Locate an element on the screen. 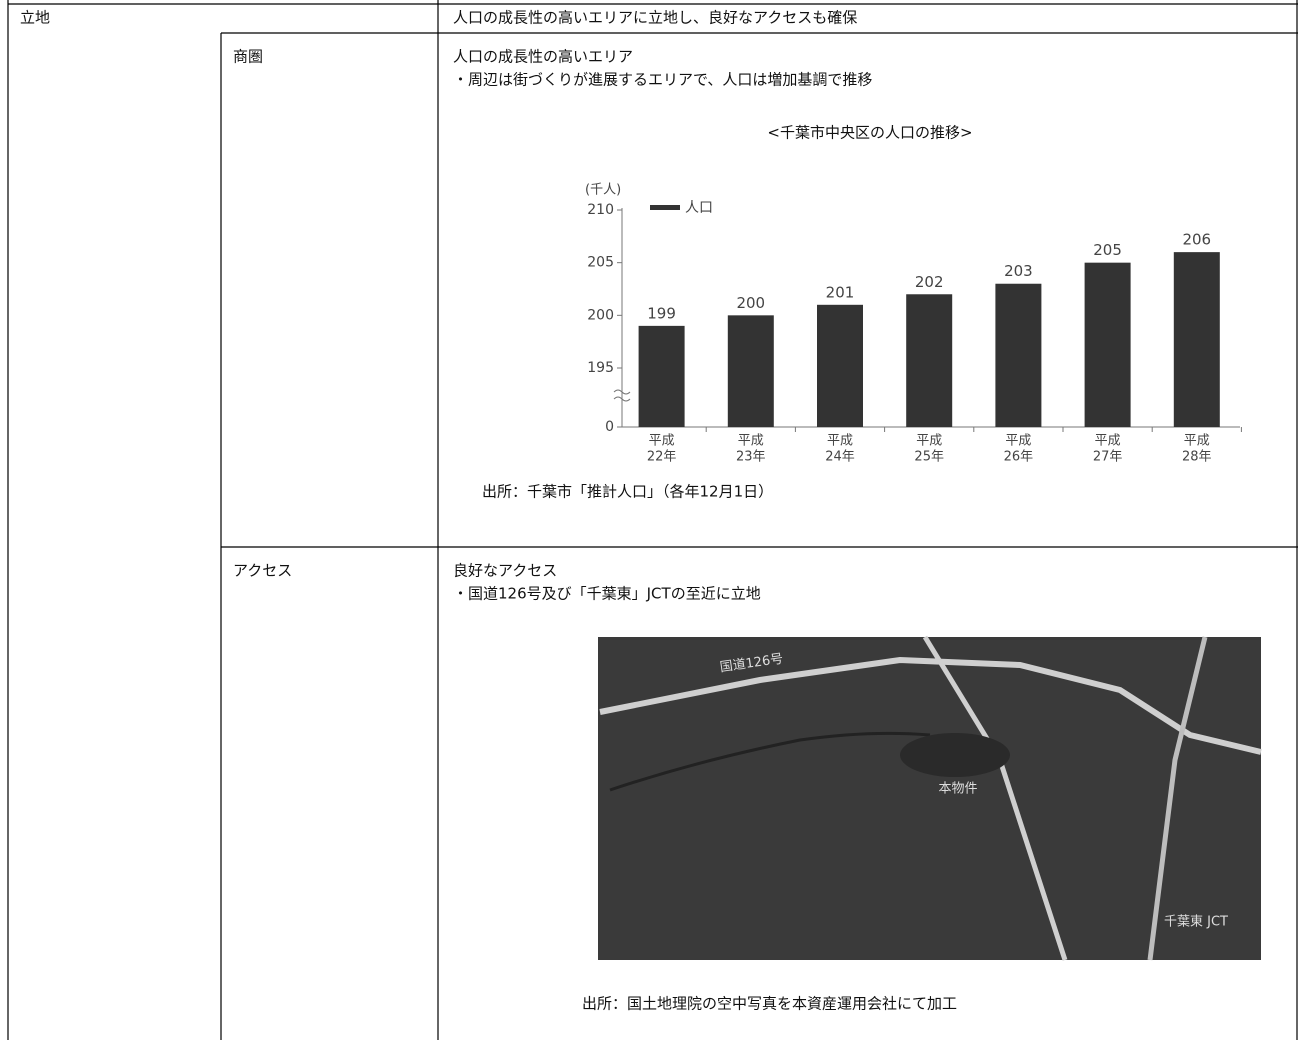 The width and height of the screenshot is (1298, 1040). value-label: 205 is located at coordinates (1107, 250).